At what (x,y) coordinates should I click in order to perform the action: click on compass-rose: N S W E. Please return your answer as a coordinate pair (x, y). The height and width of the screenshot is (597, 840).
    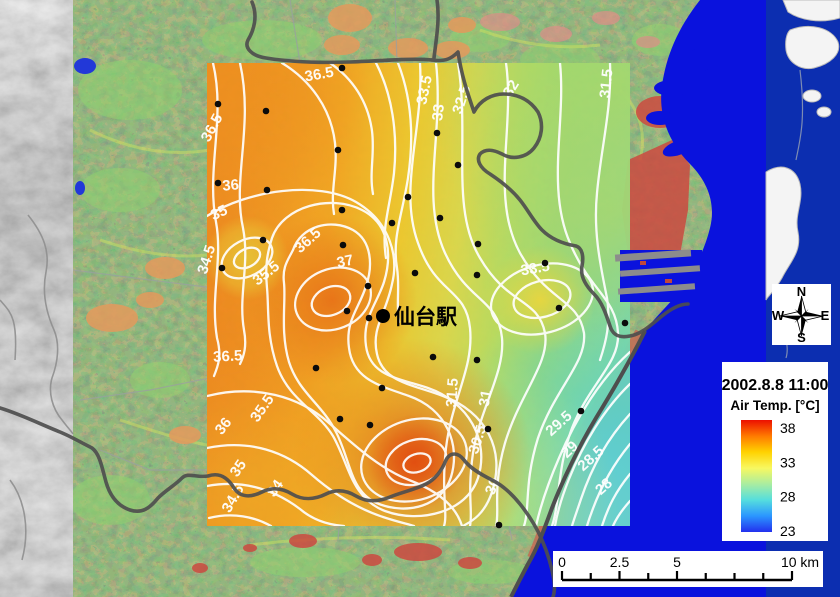
    Looking at the image, I should click on (801, 314).